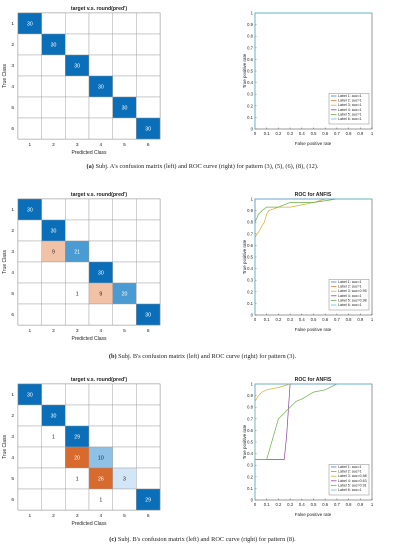  What do you see at coordinates (77, 294) in the screenshot?
I see `cm-value: 1` at bounding box center [77, 294].